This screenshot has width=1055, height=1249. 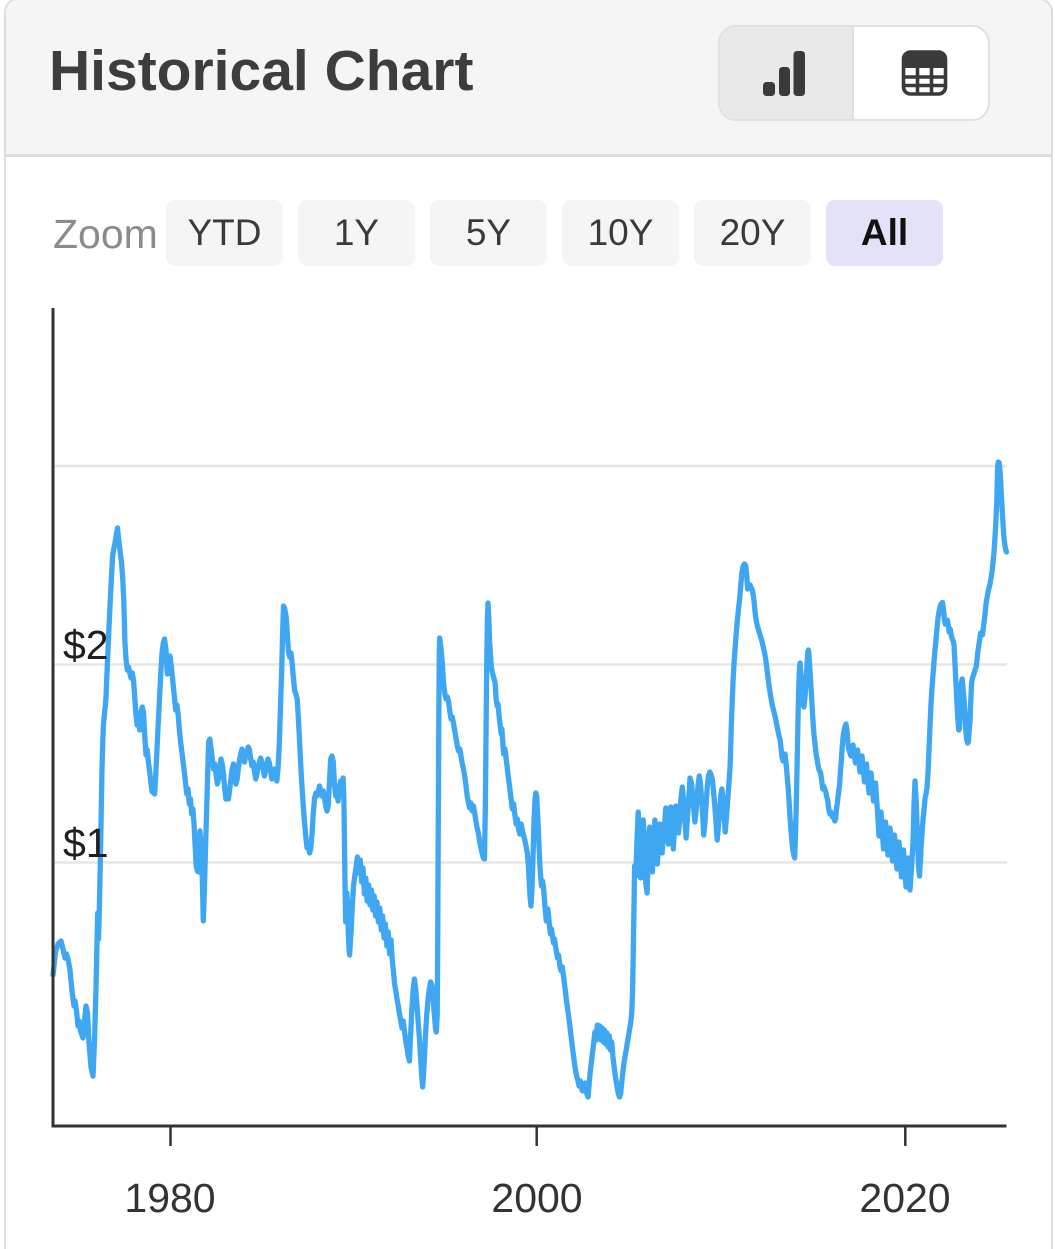 What do you see at coordinates (169, 1198) in the screenshot?
I see `svg-text: 1980` at bounding box center [169, 1198].